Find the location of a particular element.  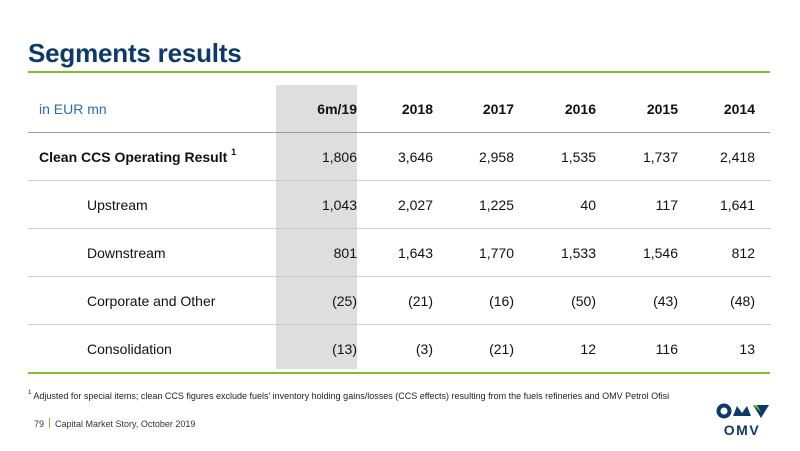

table-cell: (50) is located at coordinates (583, 300).